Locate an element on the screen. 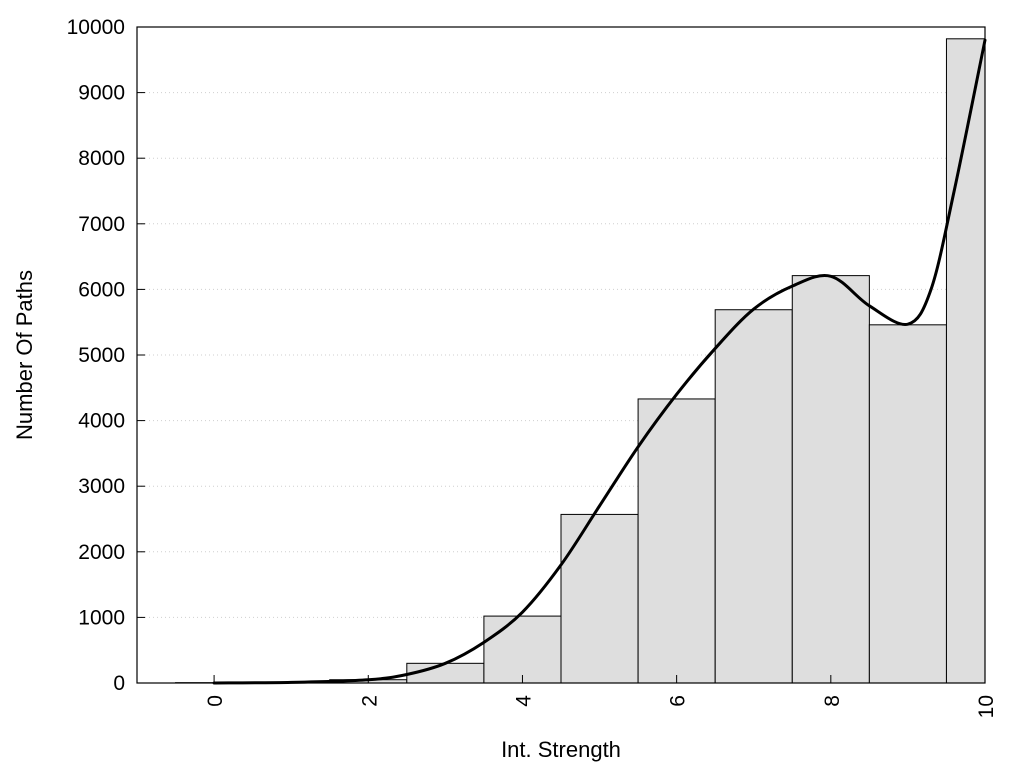 This screenshot has height=768, width=1024. x-tick-label: 6 is located at coordinates (678, 701).